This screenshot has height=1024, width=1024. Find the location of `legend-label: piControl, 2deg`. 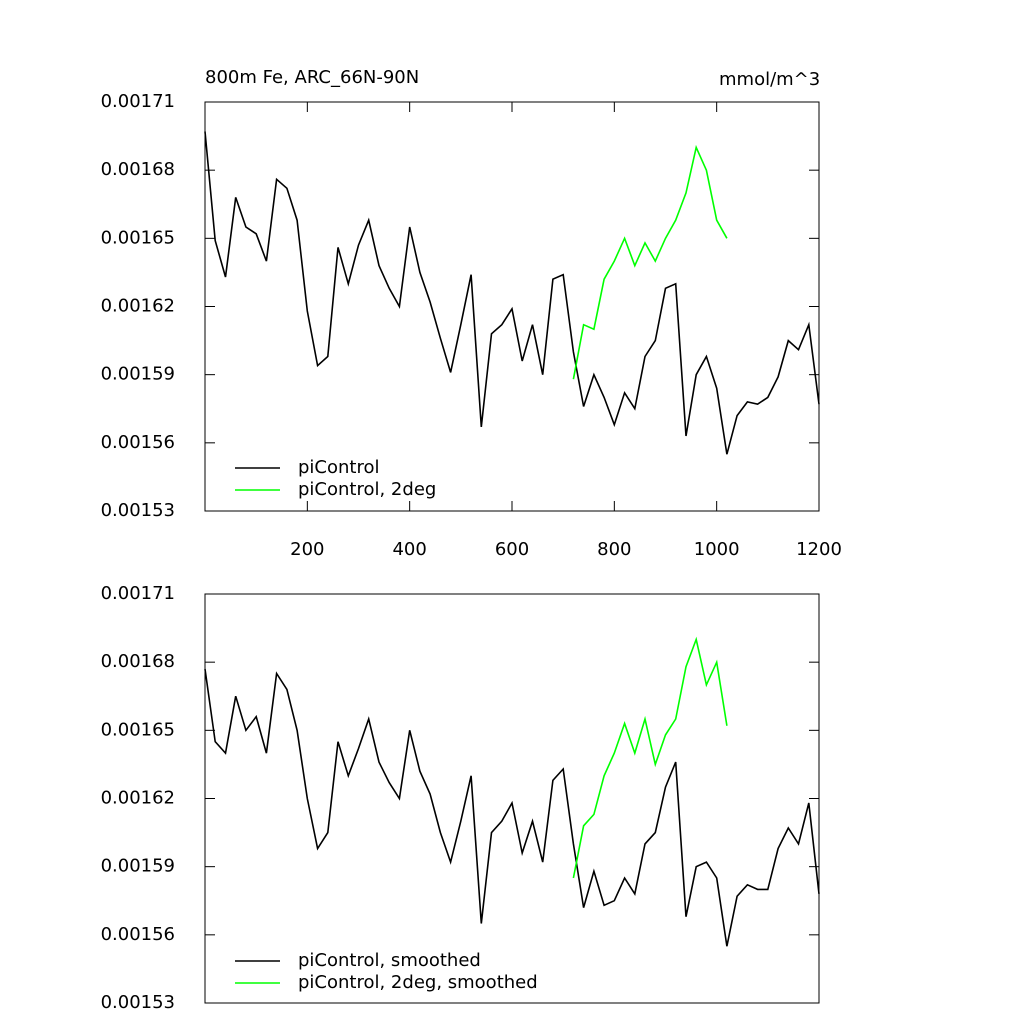

legend-label: piControl, 2deg is located at coordinates (367, 489).